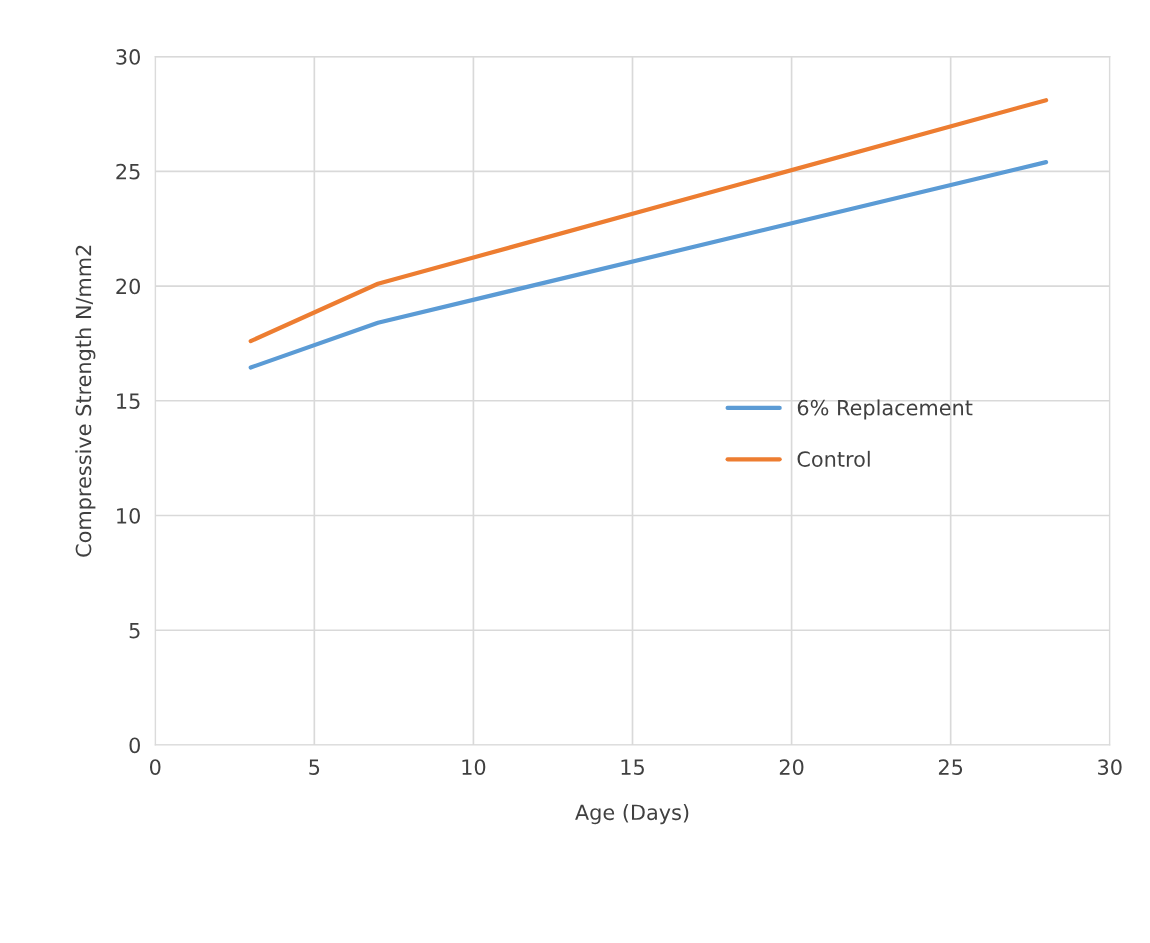  Describe the element at coordinates (632, 767) in the screenshot. I see `x-tick-label: 15` at that location.